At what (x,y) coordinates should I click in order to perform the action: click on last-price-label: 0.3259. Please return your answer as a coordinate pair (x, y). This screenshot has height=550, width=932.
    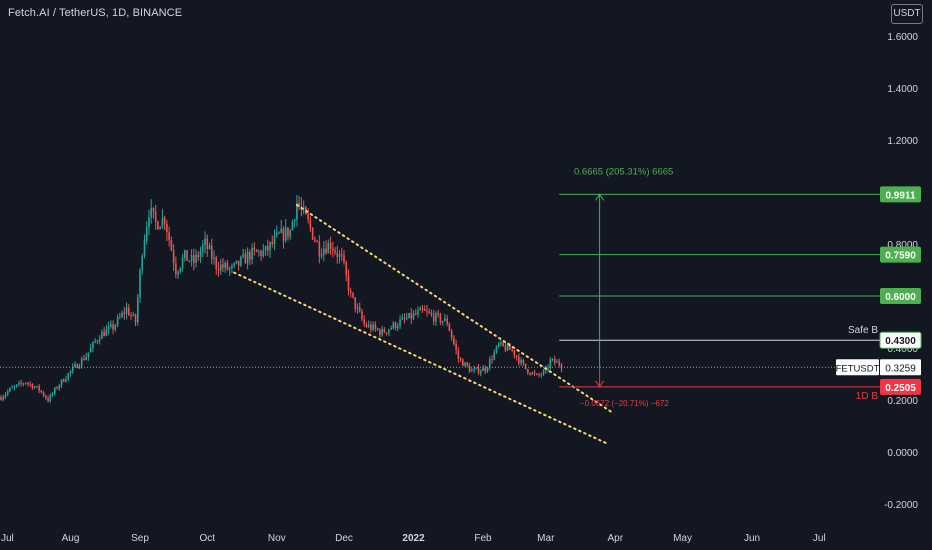
    Looking at the image, I should click on (900, 368).